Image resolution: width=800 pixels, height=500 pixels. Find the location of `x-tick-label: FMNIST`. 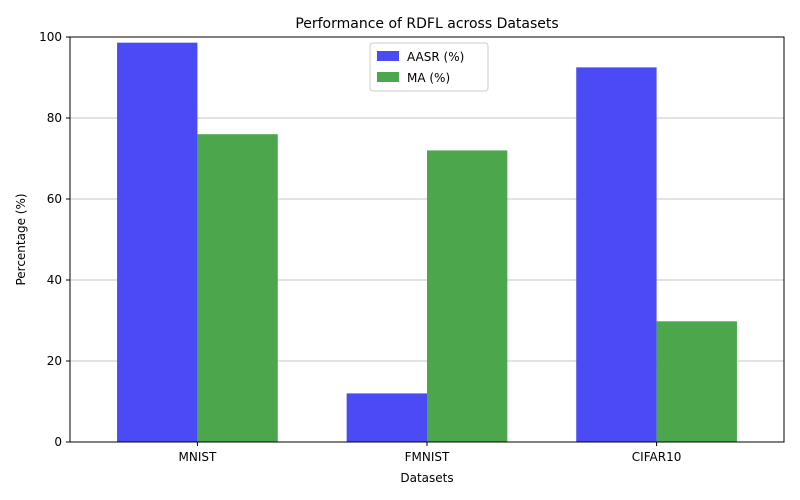

x-tick-label: FMNIST is located at coordinates (427, 457).